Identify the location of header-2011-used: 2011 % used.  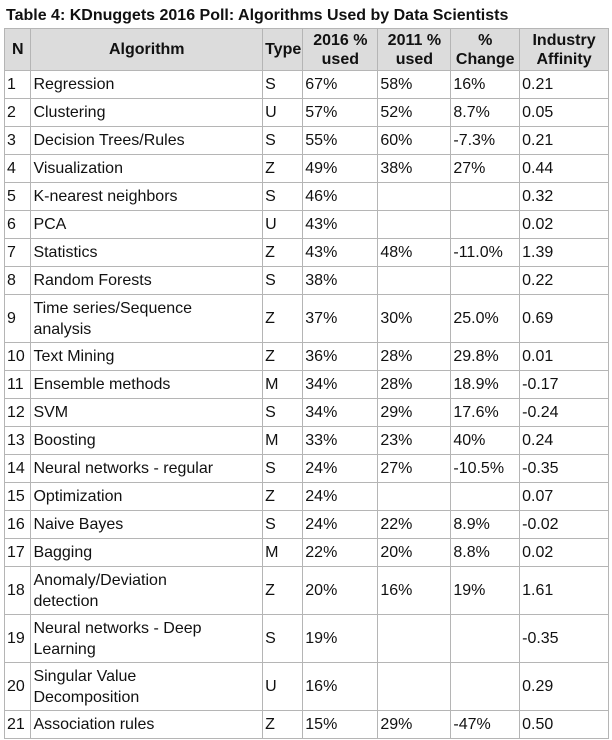
(414, 49).